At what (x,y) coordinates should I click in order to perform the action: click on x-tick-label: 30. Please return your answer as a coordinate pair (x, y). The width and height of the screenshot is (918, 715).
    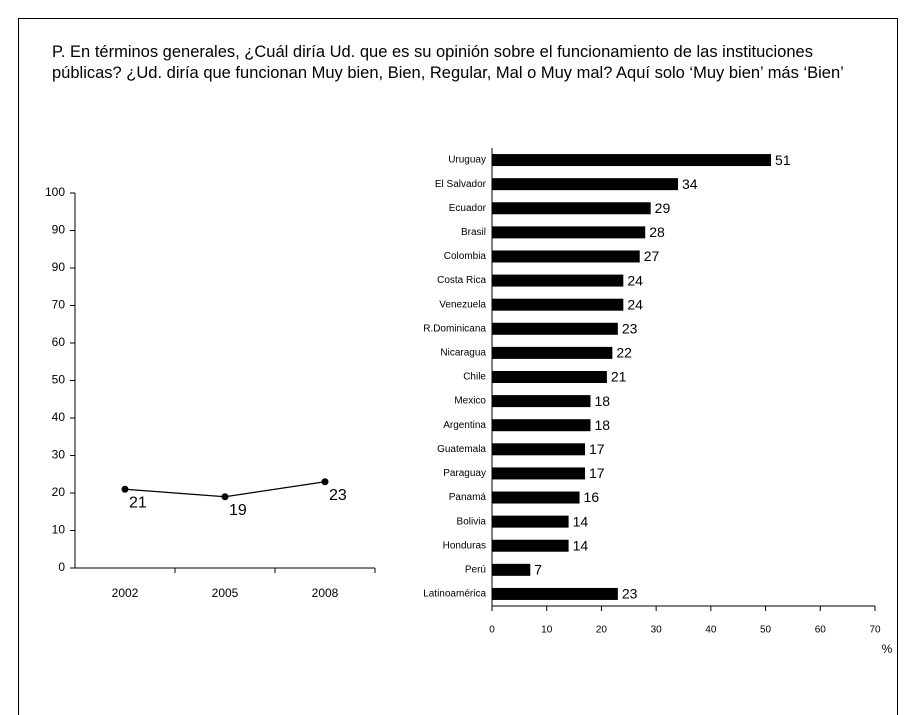
    Looking at the image, I should click on (657, 630).